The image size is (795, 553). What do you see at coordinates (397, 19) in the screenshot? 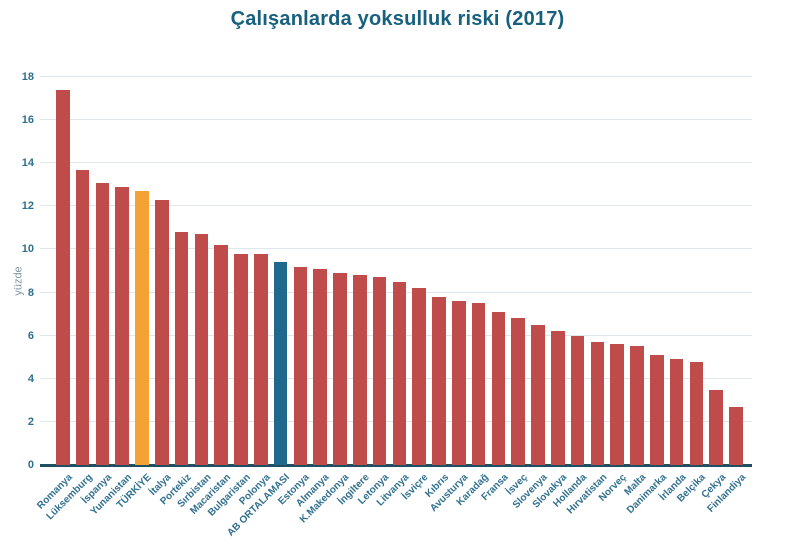
I see `chart-title: Çalışanlarda yoksulluk riski (2017)` at bounding box center [397, 19].